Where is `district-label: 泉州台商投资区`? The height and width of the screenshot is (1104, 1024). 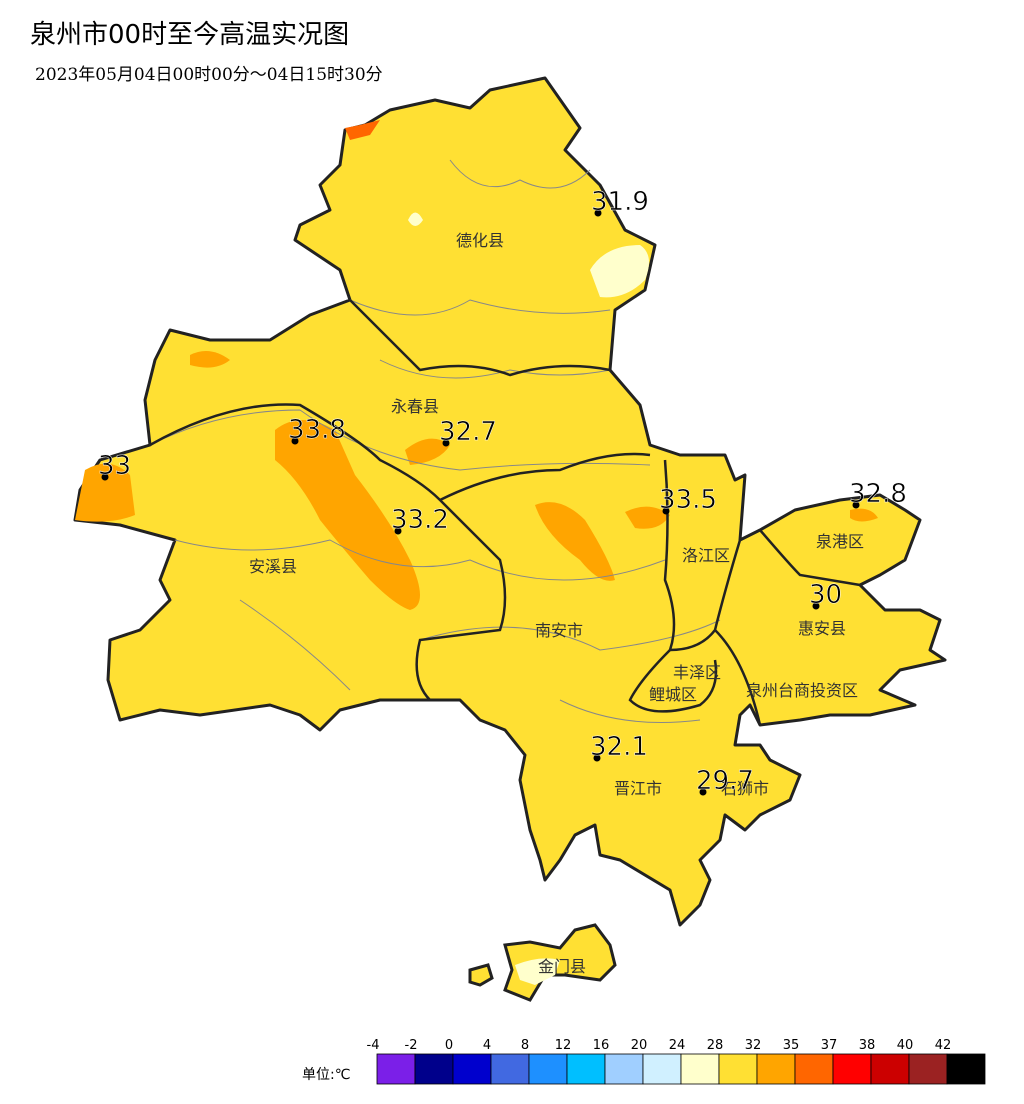
district-label: 泉州台商投资区 is located at coordinates (802, 690).